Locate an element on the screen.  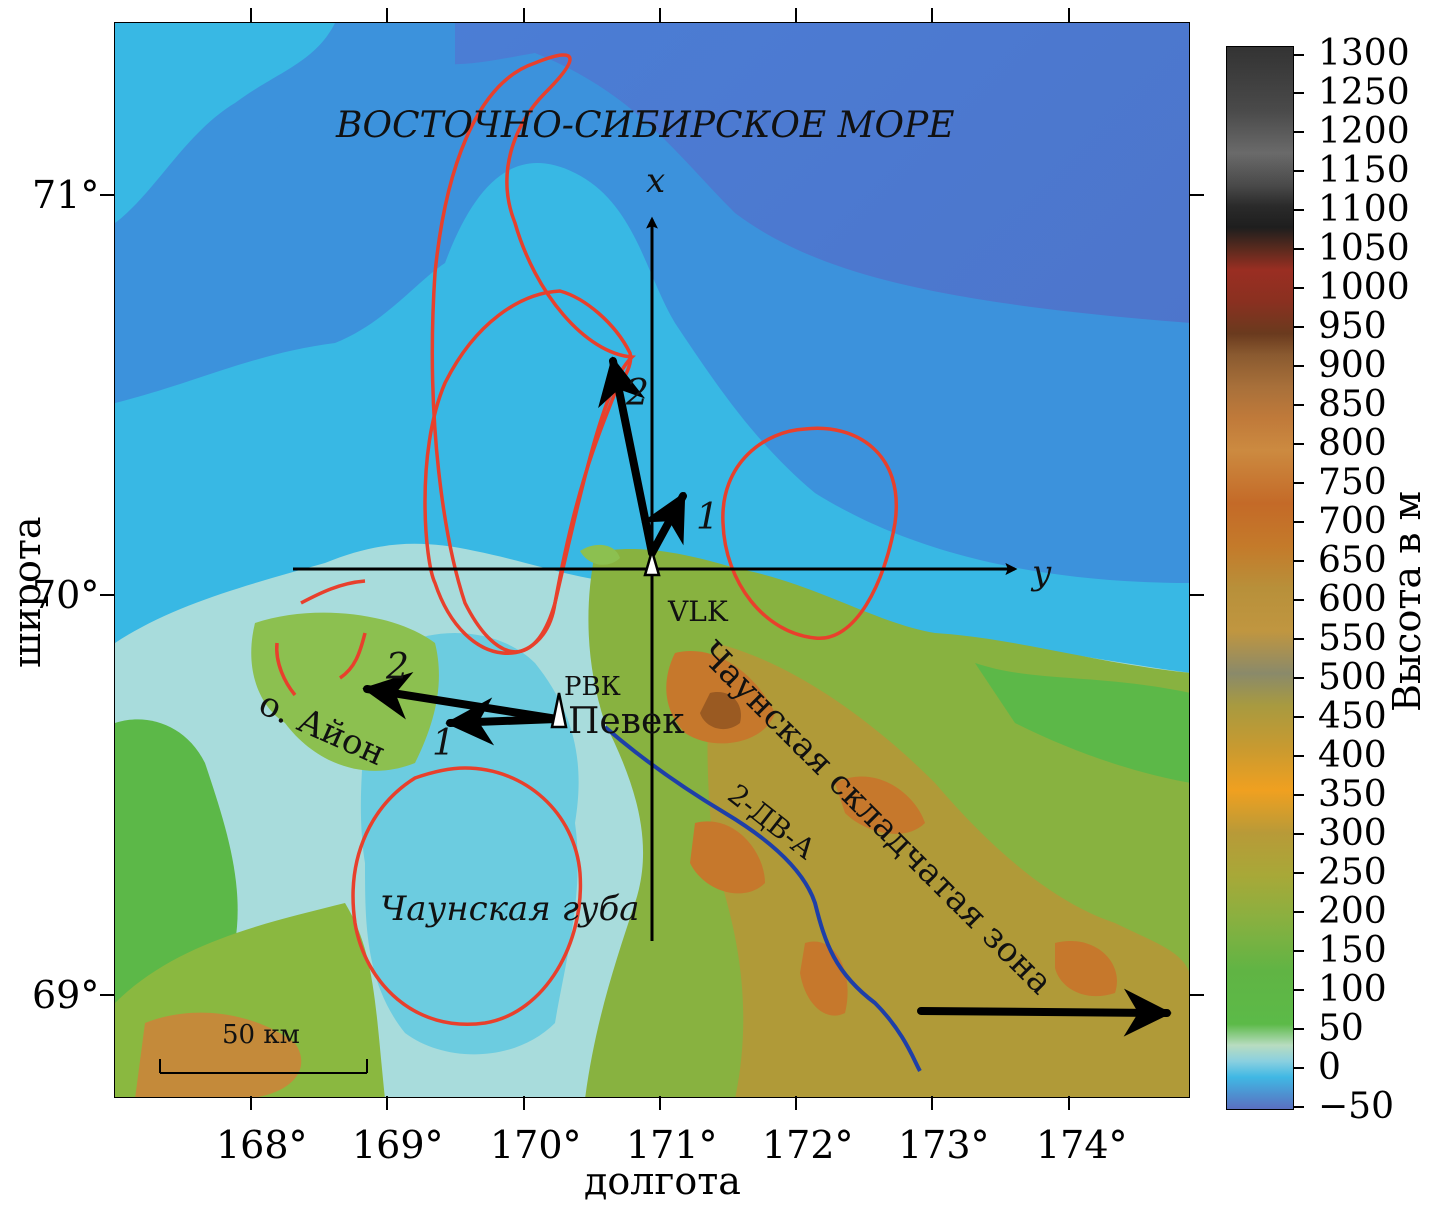
y-tick-label: 69° is located at coordinates (66, 995).